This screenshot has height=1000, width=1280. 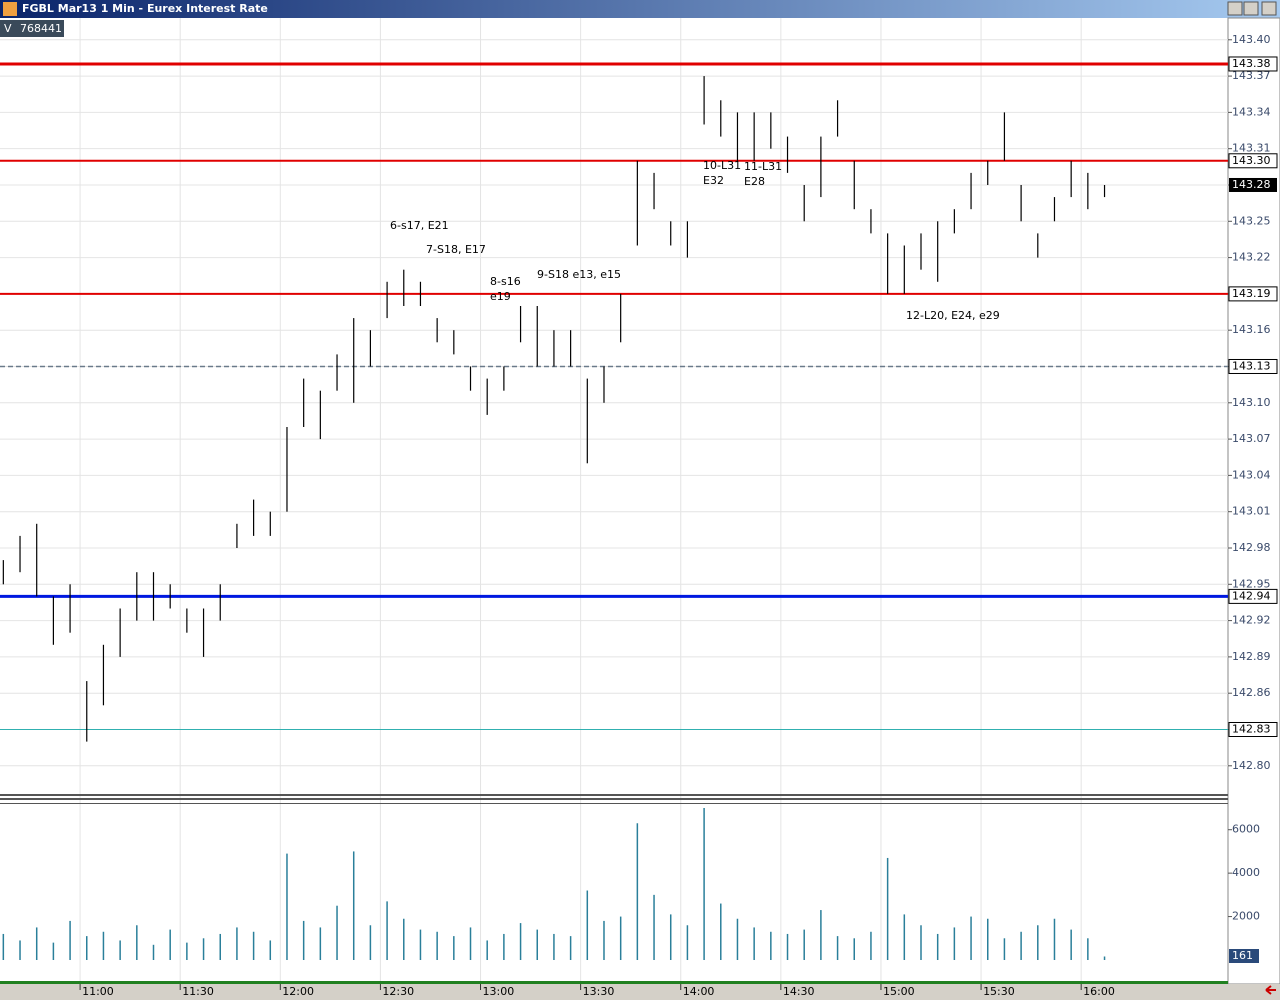 What do you see at coordinates (754, 181) in the screenshot?
I see `annotation: E28` at bounding box center [754, 181].